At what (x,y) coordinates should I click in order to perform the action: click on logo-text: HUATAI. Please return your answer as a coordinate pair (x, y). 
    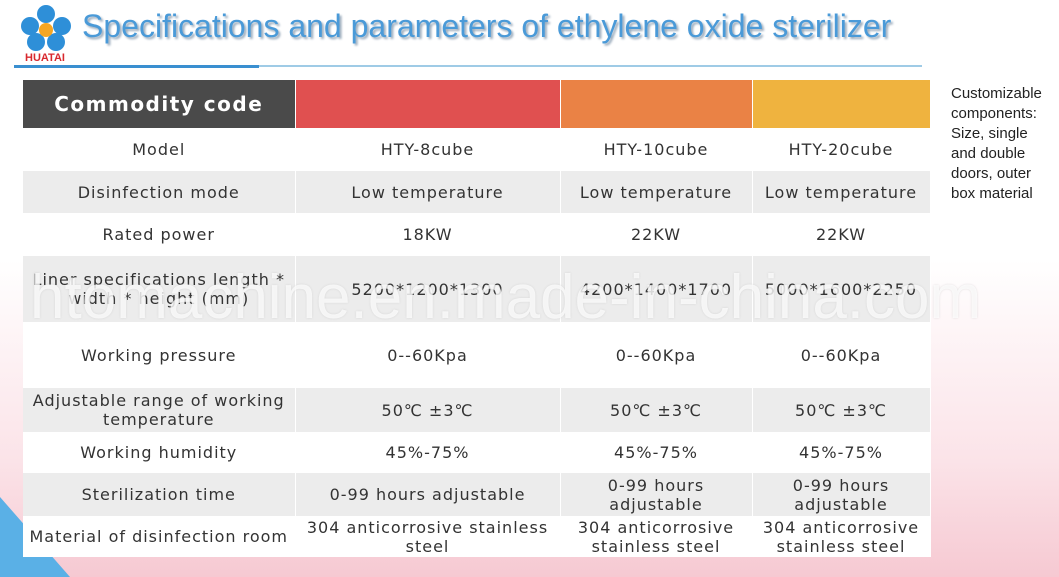
    Looking at the image, I should click on (45, 58).